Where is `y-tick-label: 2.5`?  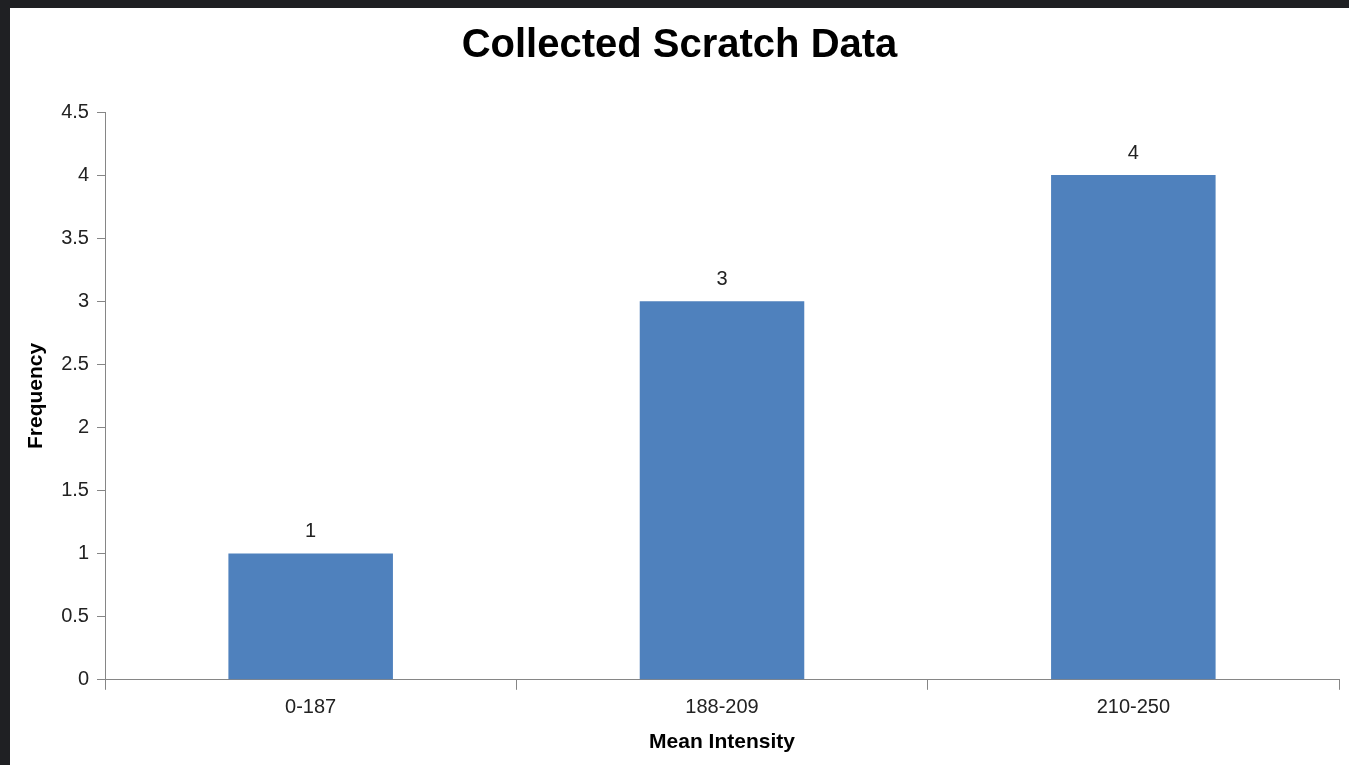 y-tick-label: 2.5 is located at coordinates (75, 362).